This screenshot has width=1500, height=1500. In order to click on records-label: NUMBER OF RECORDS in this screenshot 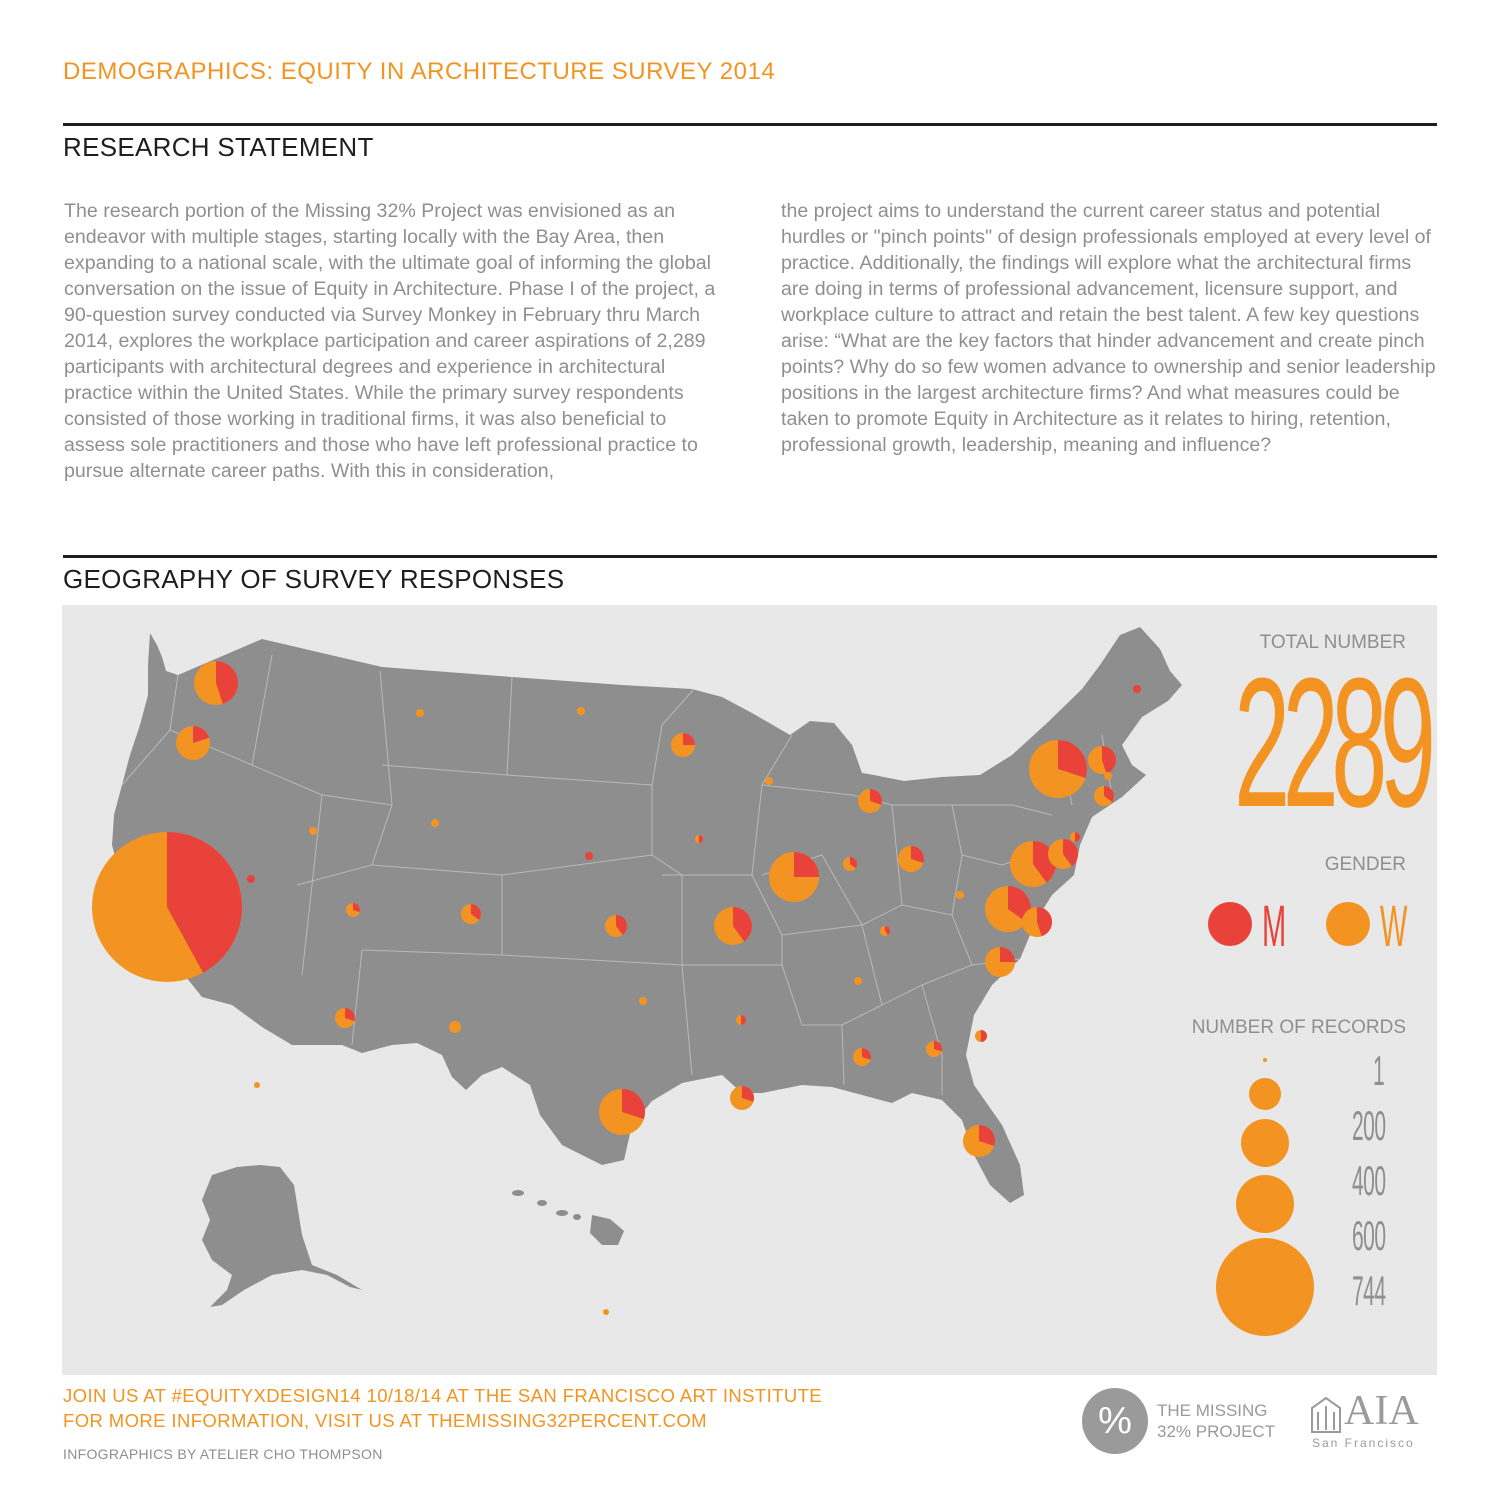, I will do `click(1298, 1027)`.